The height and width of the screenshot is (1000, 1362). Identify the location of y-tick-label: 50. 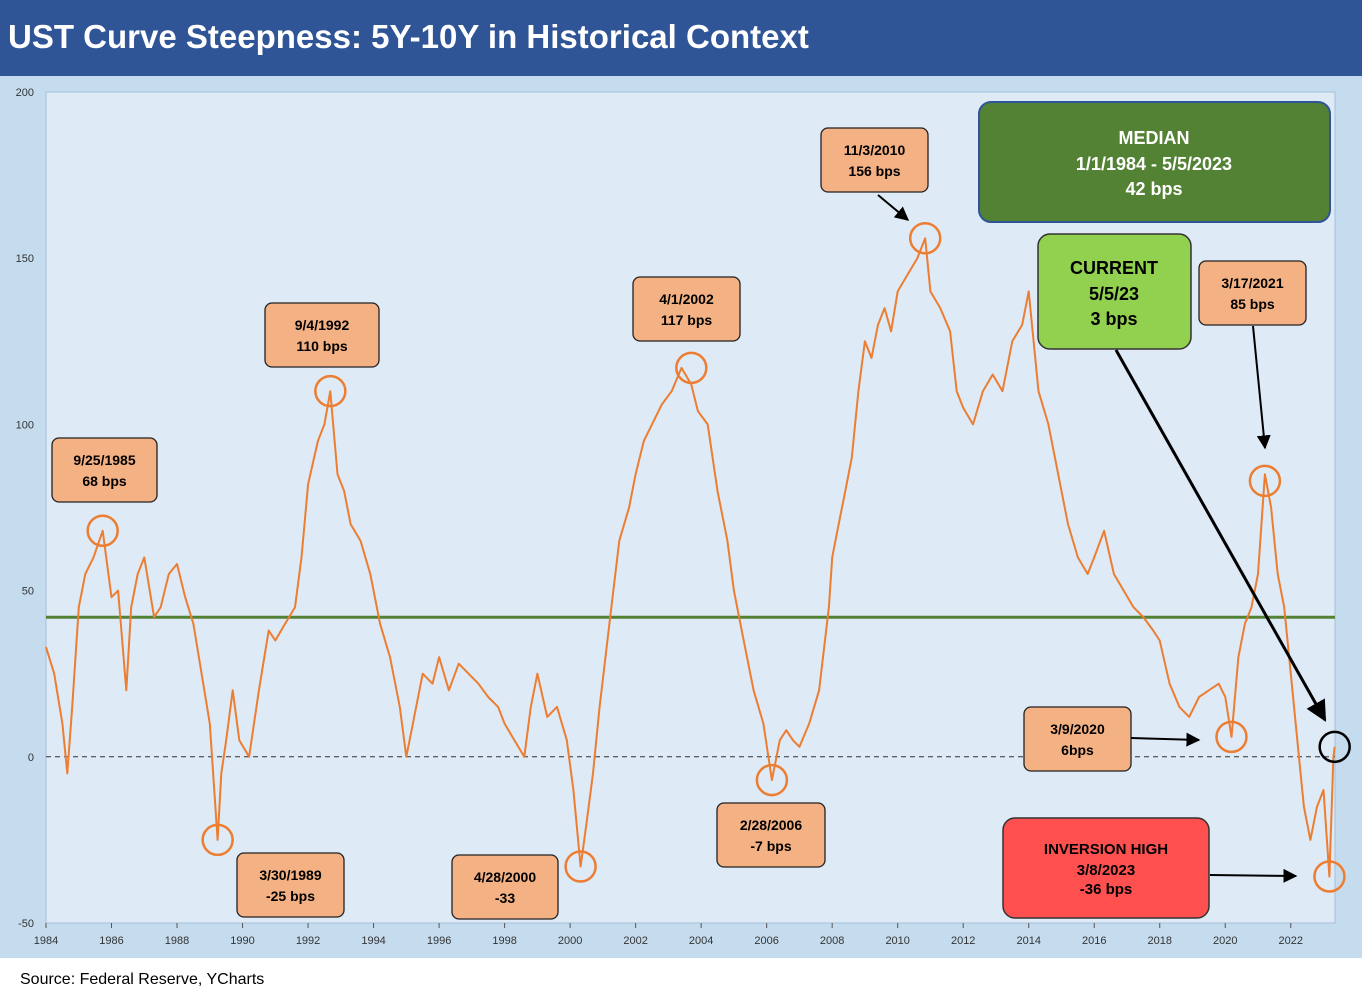
(28, 592).